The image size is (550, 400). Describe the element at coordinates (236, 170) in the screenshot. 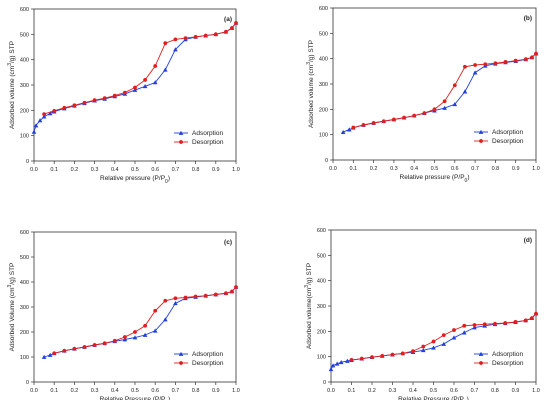

I see `x-tick-label: 1.0` at that location.